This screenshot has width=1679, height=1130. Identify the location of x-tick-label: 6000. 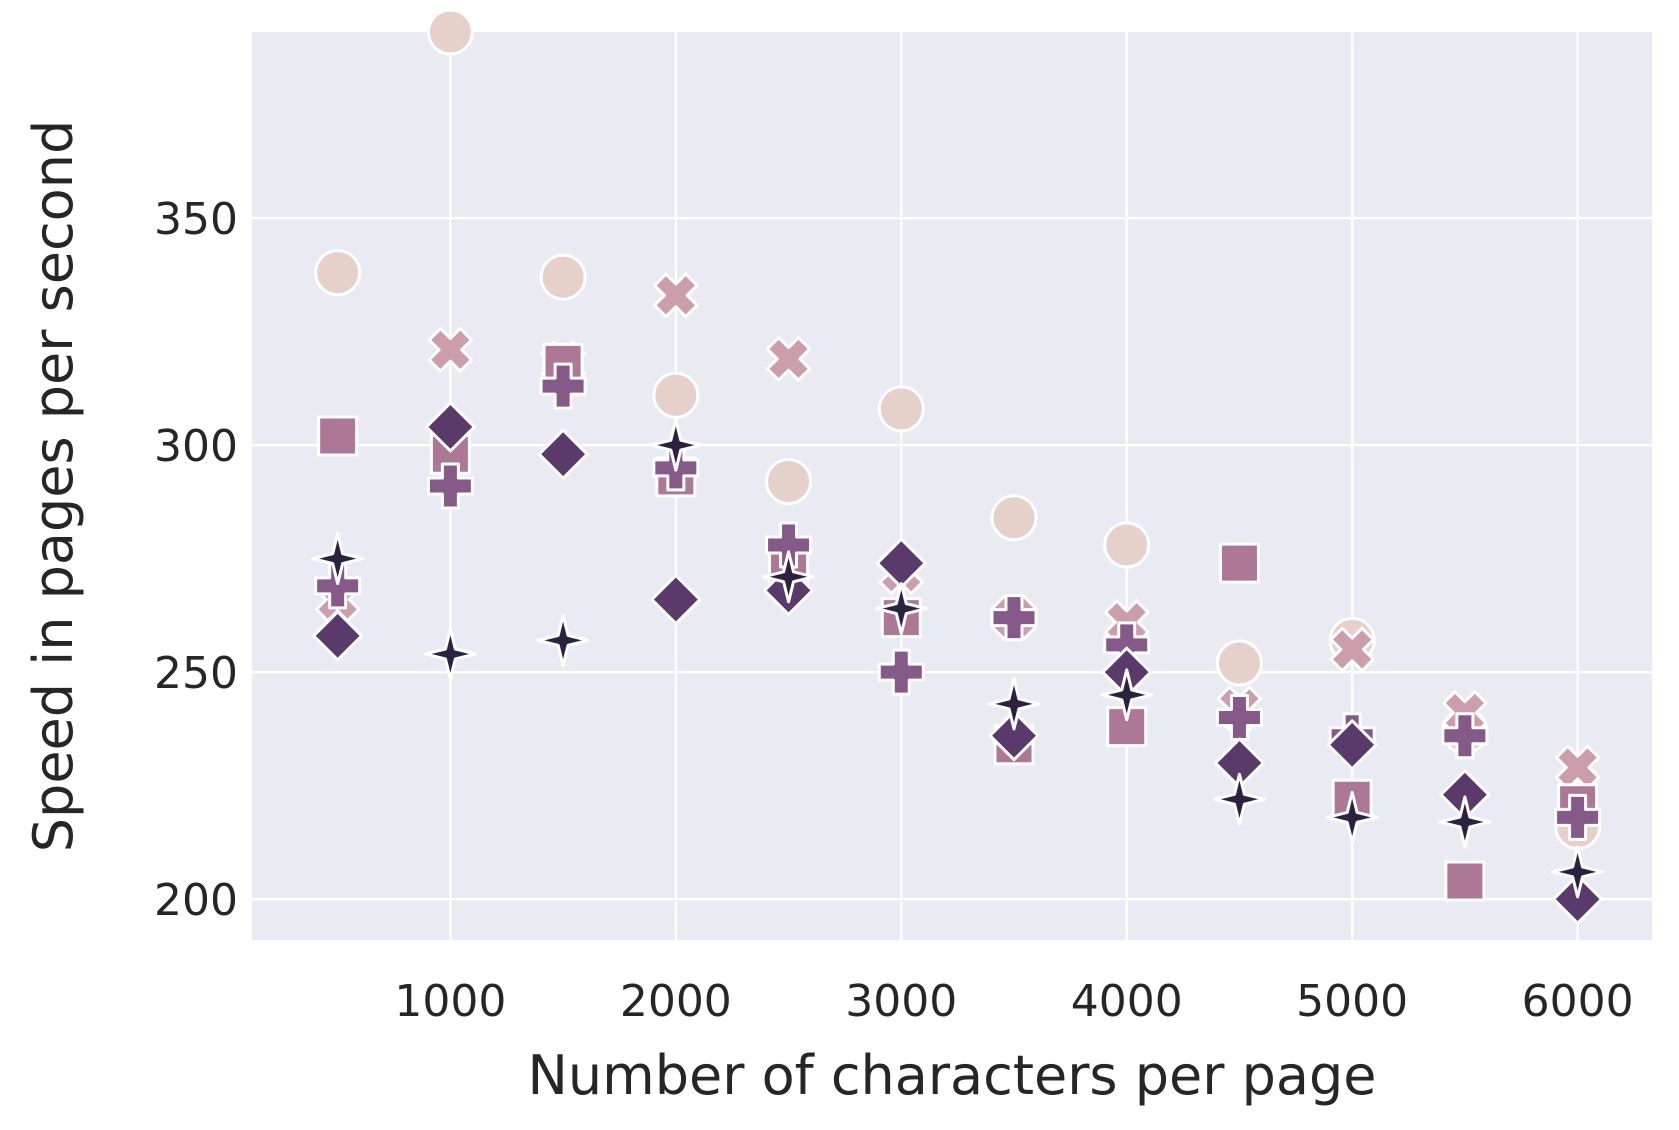
(1578, 1001).